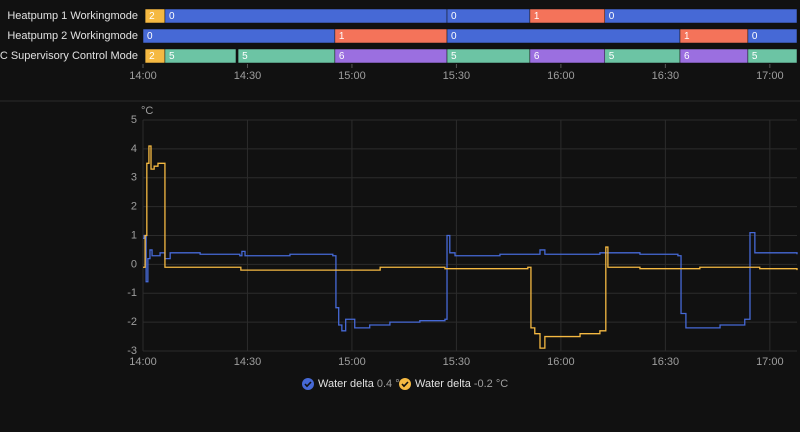  I want to click on y-tick-label: -1, so click(132, 293).